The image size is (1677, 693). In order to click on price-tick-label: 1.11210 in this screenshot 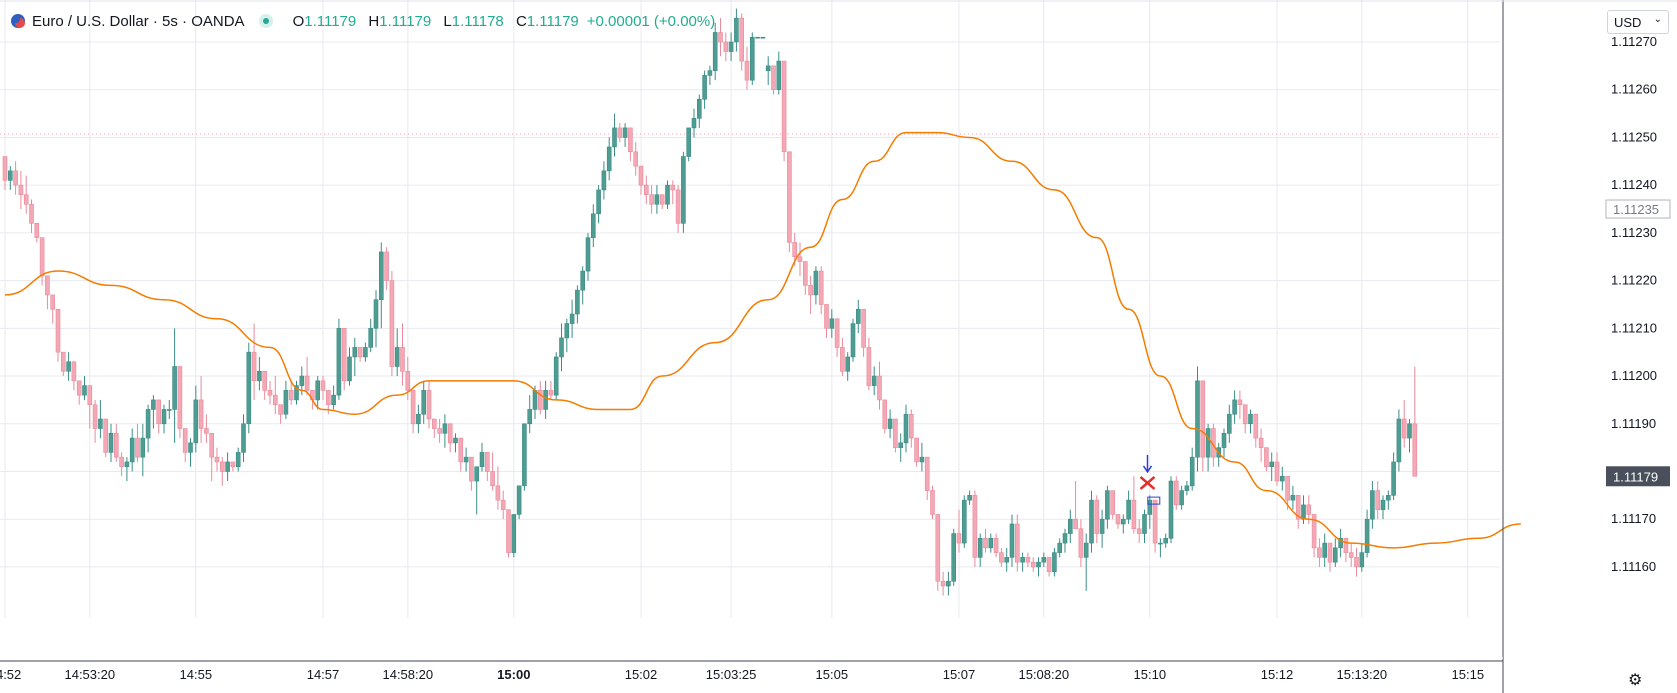, I will do `click(1634, 327)`.